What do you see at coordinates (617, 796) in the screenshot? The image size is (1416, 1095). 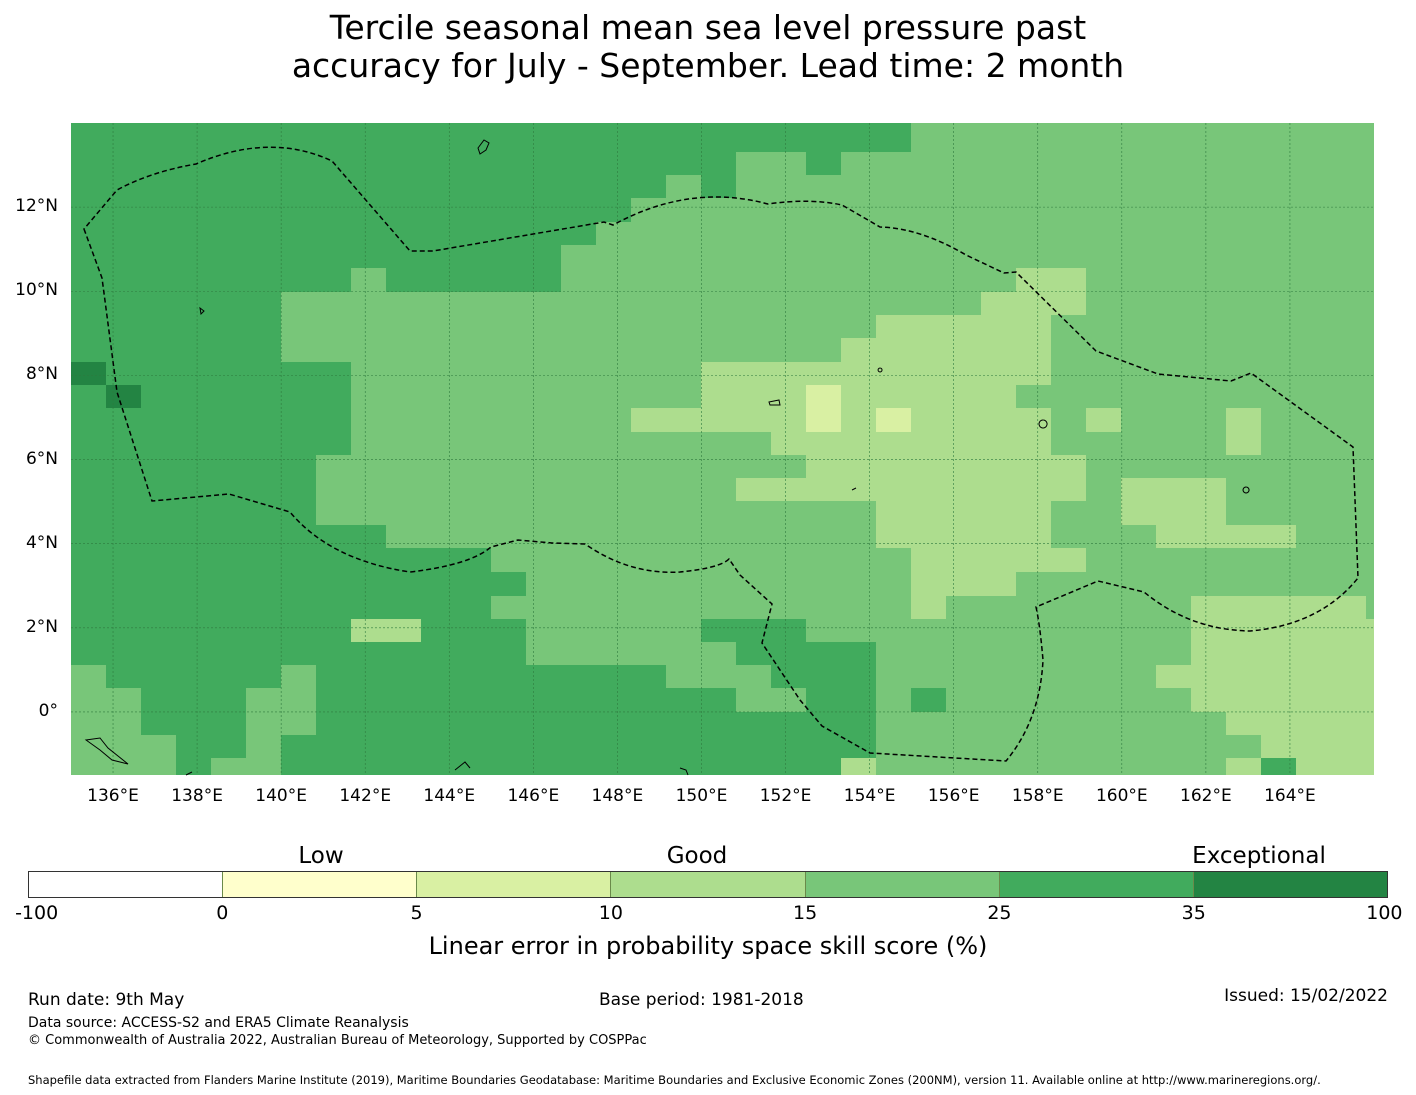 I see `lon-tick-label: 148°E` at bounding box center [617, 796].